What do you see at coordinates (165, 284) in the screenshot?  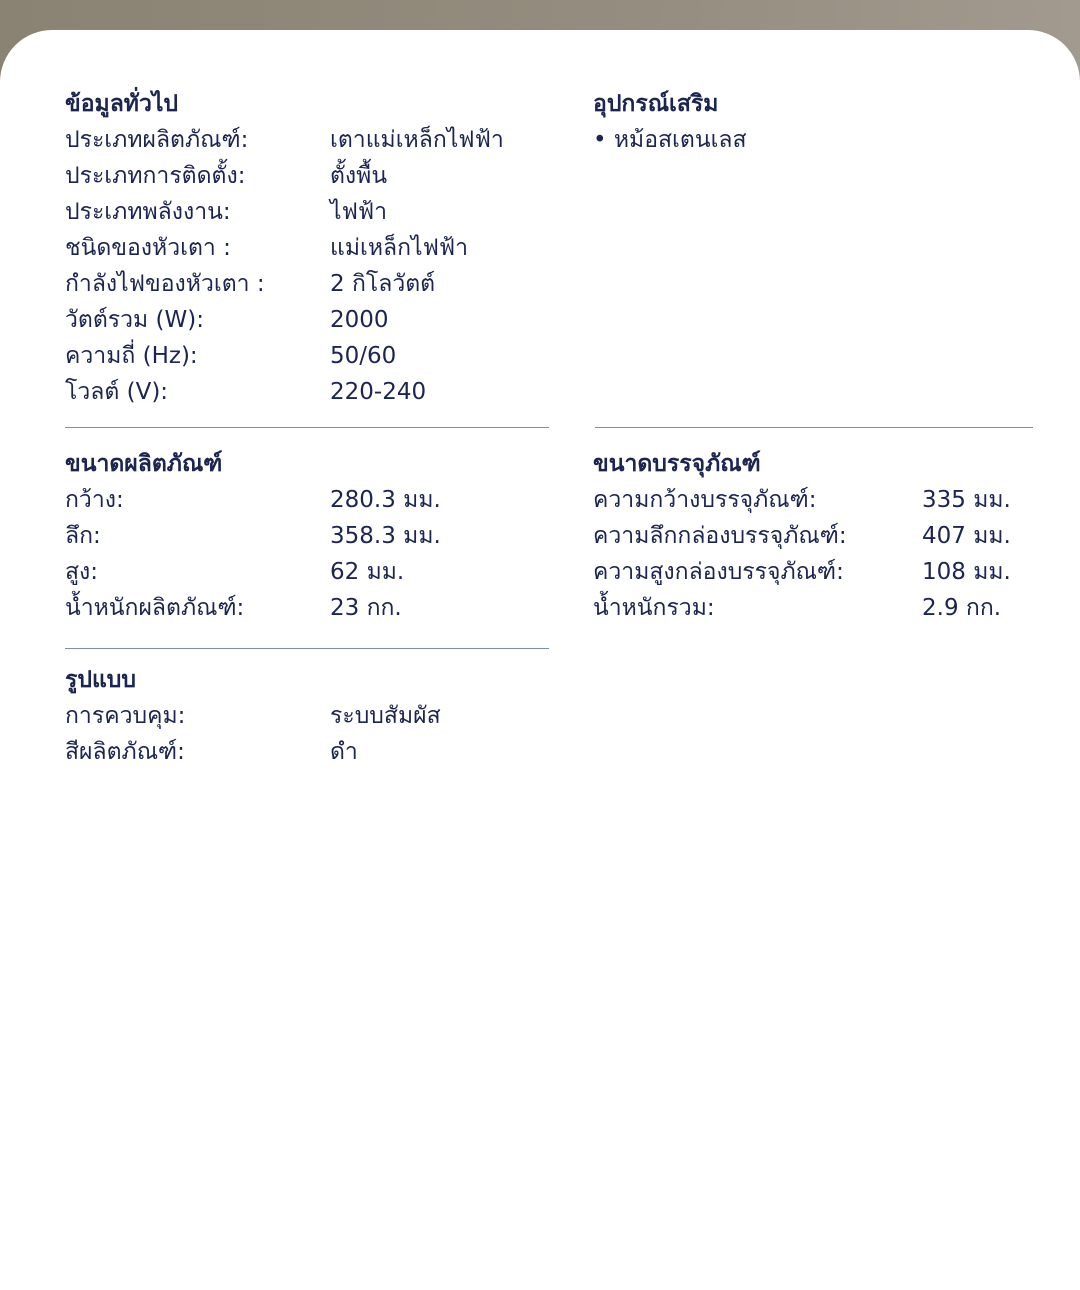 I see `spec-label: กำลังไฟของหัวเตา :` at bounding box center [165, 284].